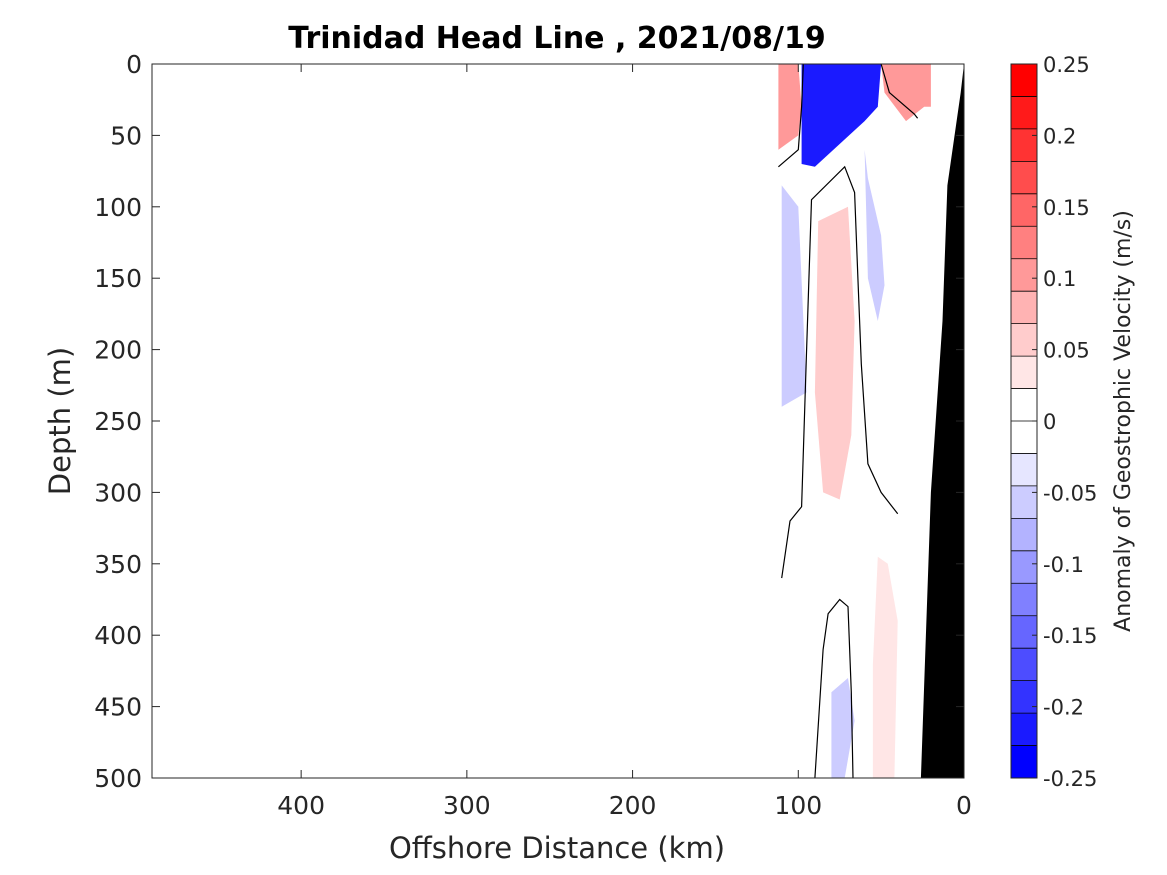 This screenshot has height=875, width=1167. I want to click on colorbar-tick-label: 0.05, so click(1066, 351).